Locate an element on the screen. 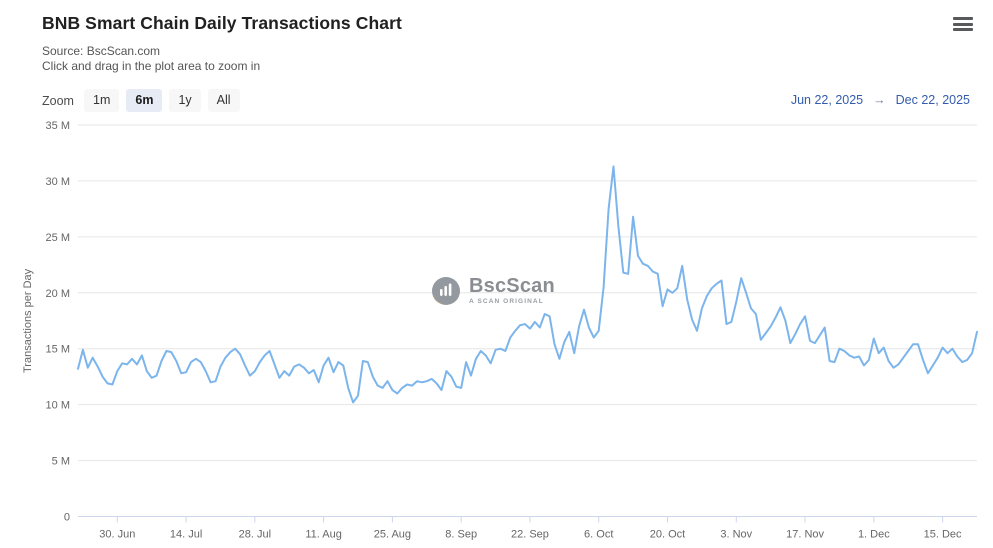  watermark: BscScan A Scan Original is located at coordinates (493, 291).